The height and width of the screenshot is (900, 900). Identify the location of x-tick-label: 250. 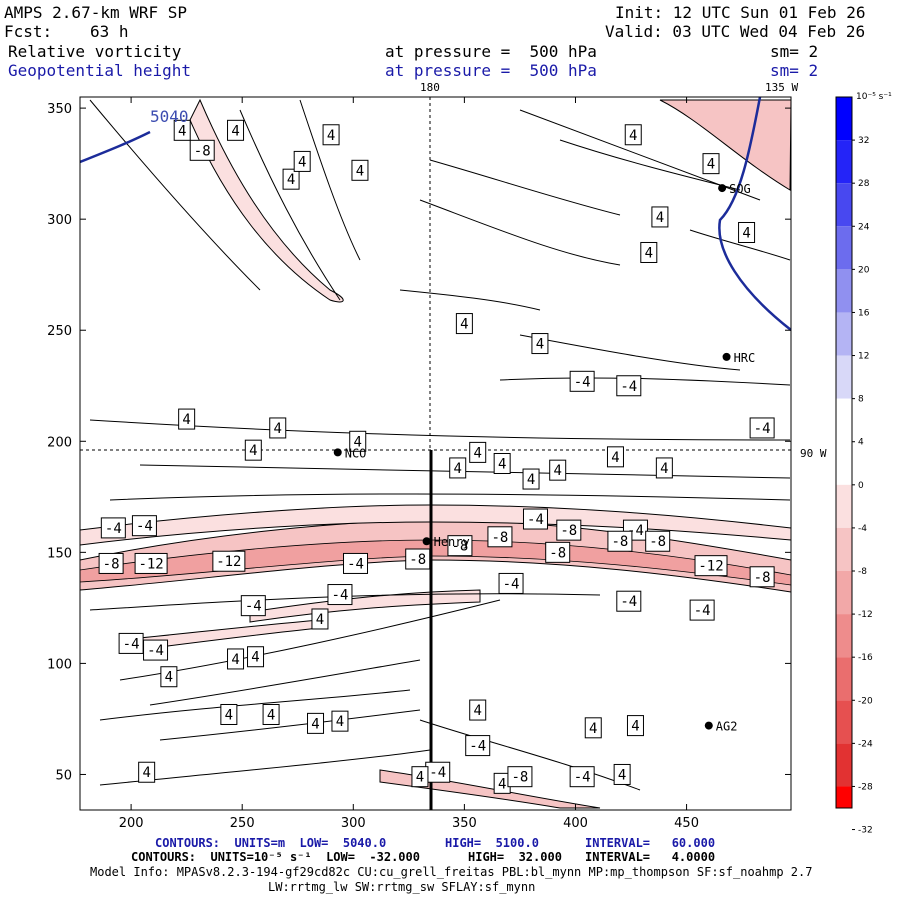
(242, 823).